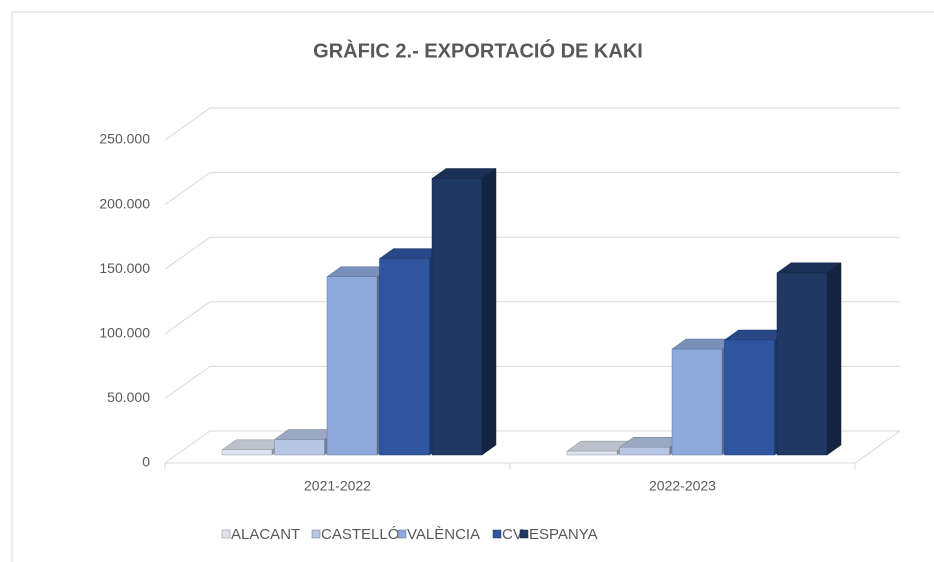 The image size is (934, 562). I want to click on y-tick-label: 150.000, so click(124, 268).